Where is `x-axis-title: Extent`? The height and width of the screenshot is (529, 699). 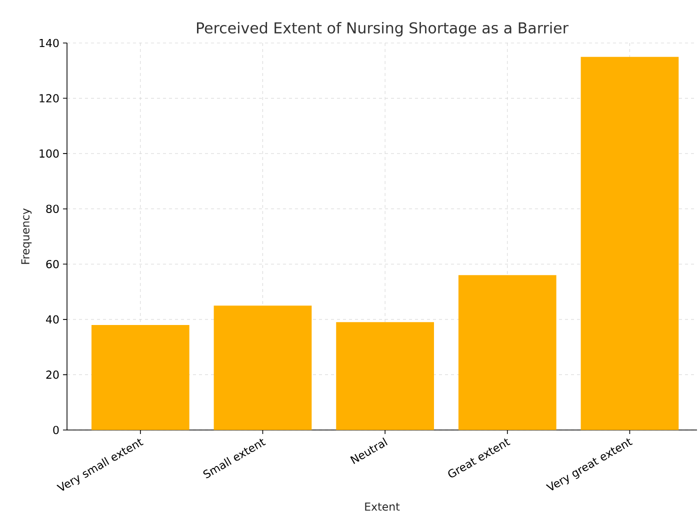
x-axis-title: Extent is located at coordinates (382, 506).